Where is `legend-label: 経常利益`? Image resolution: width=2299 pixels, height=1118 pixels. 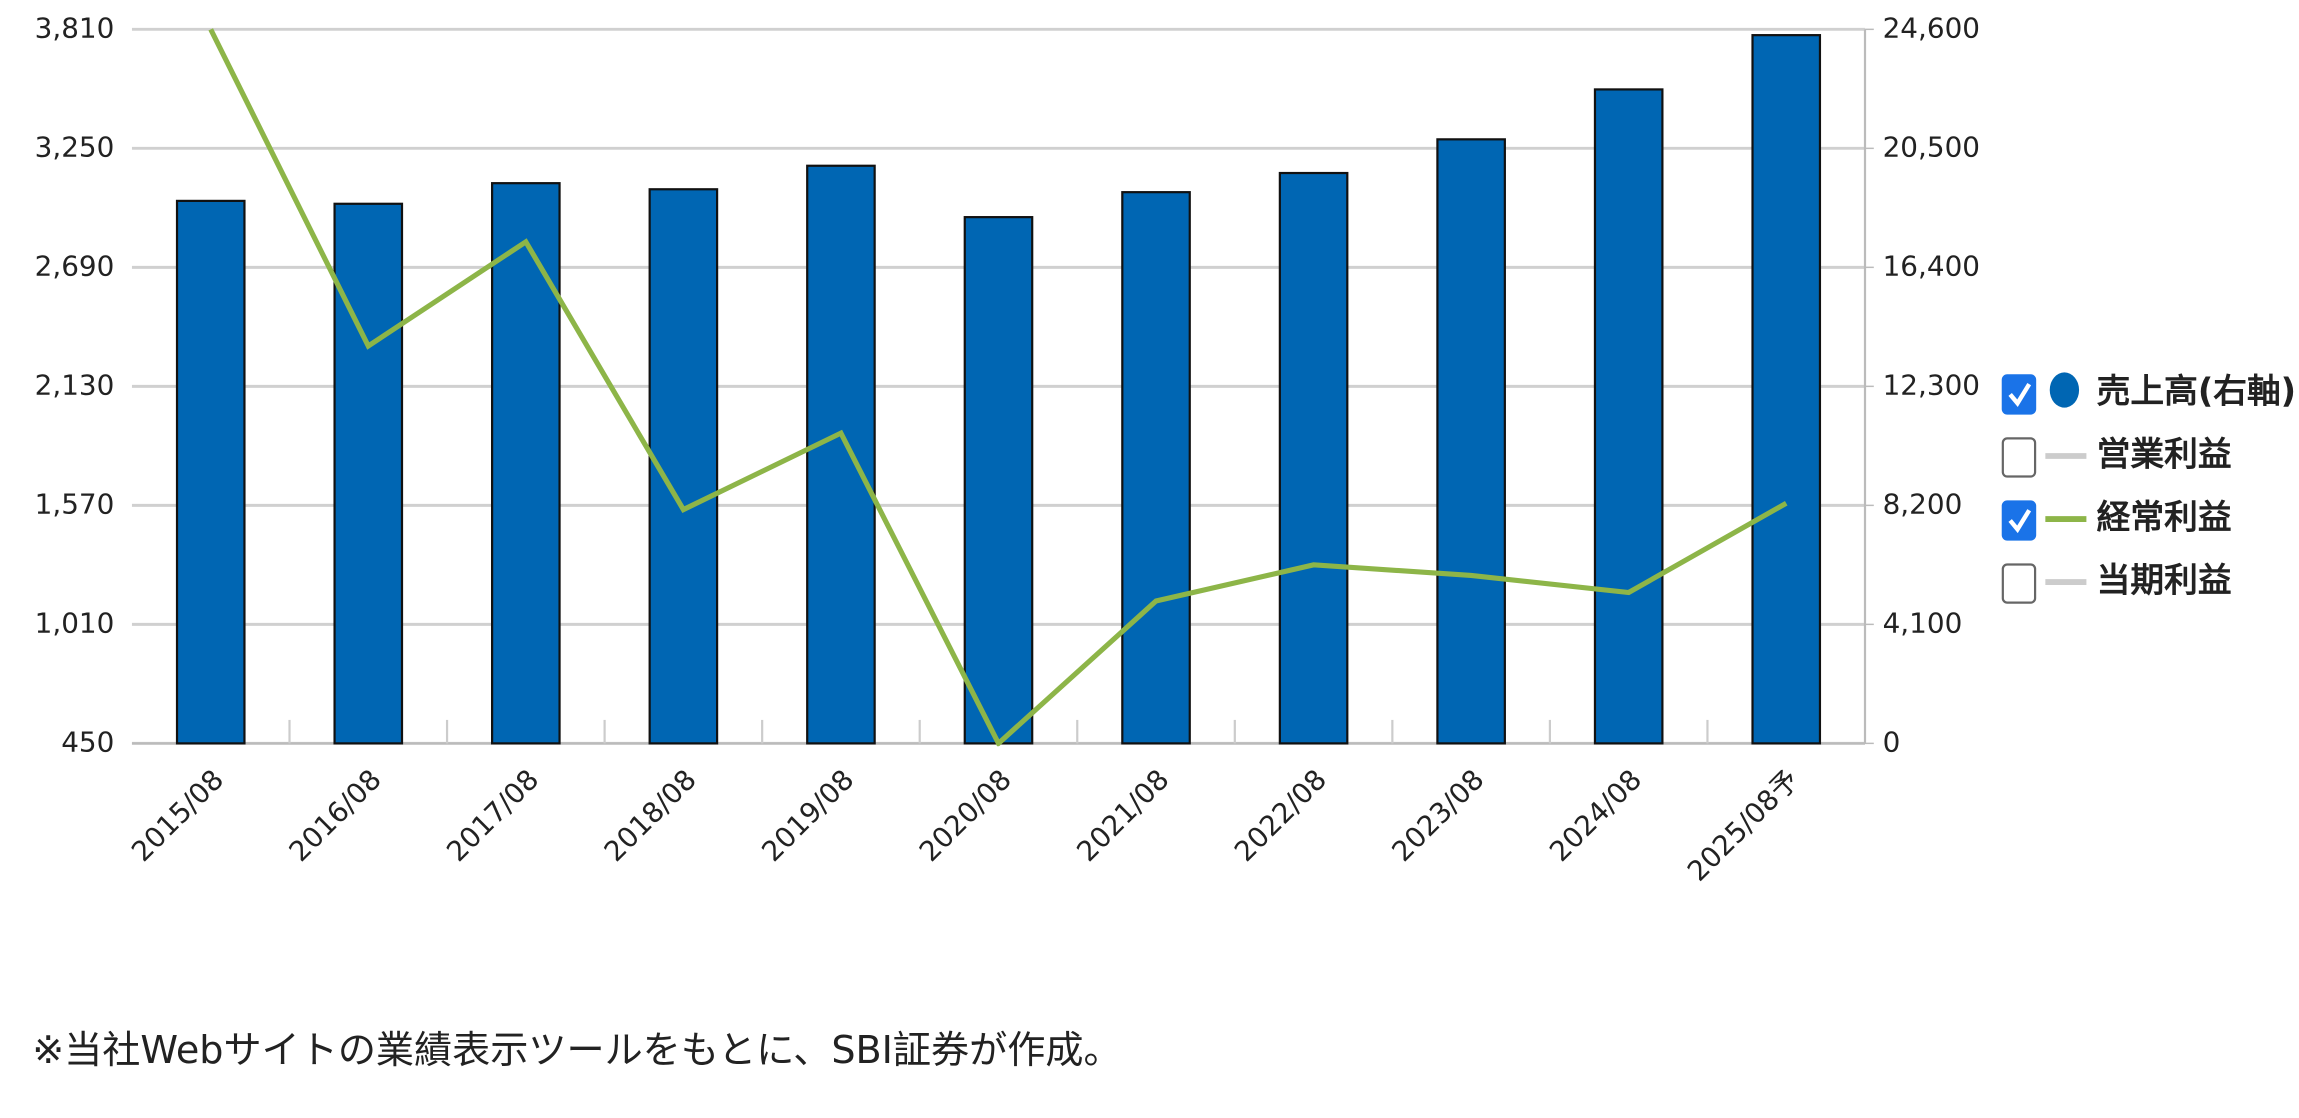 legend-label: 経常利益 is located at coordinates (2164, 517).